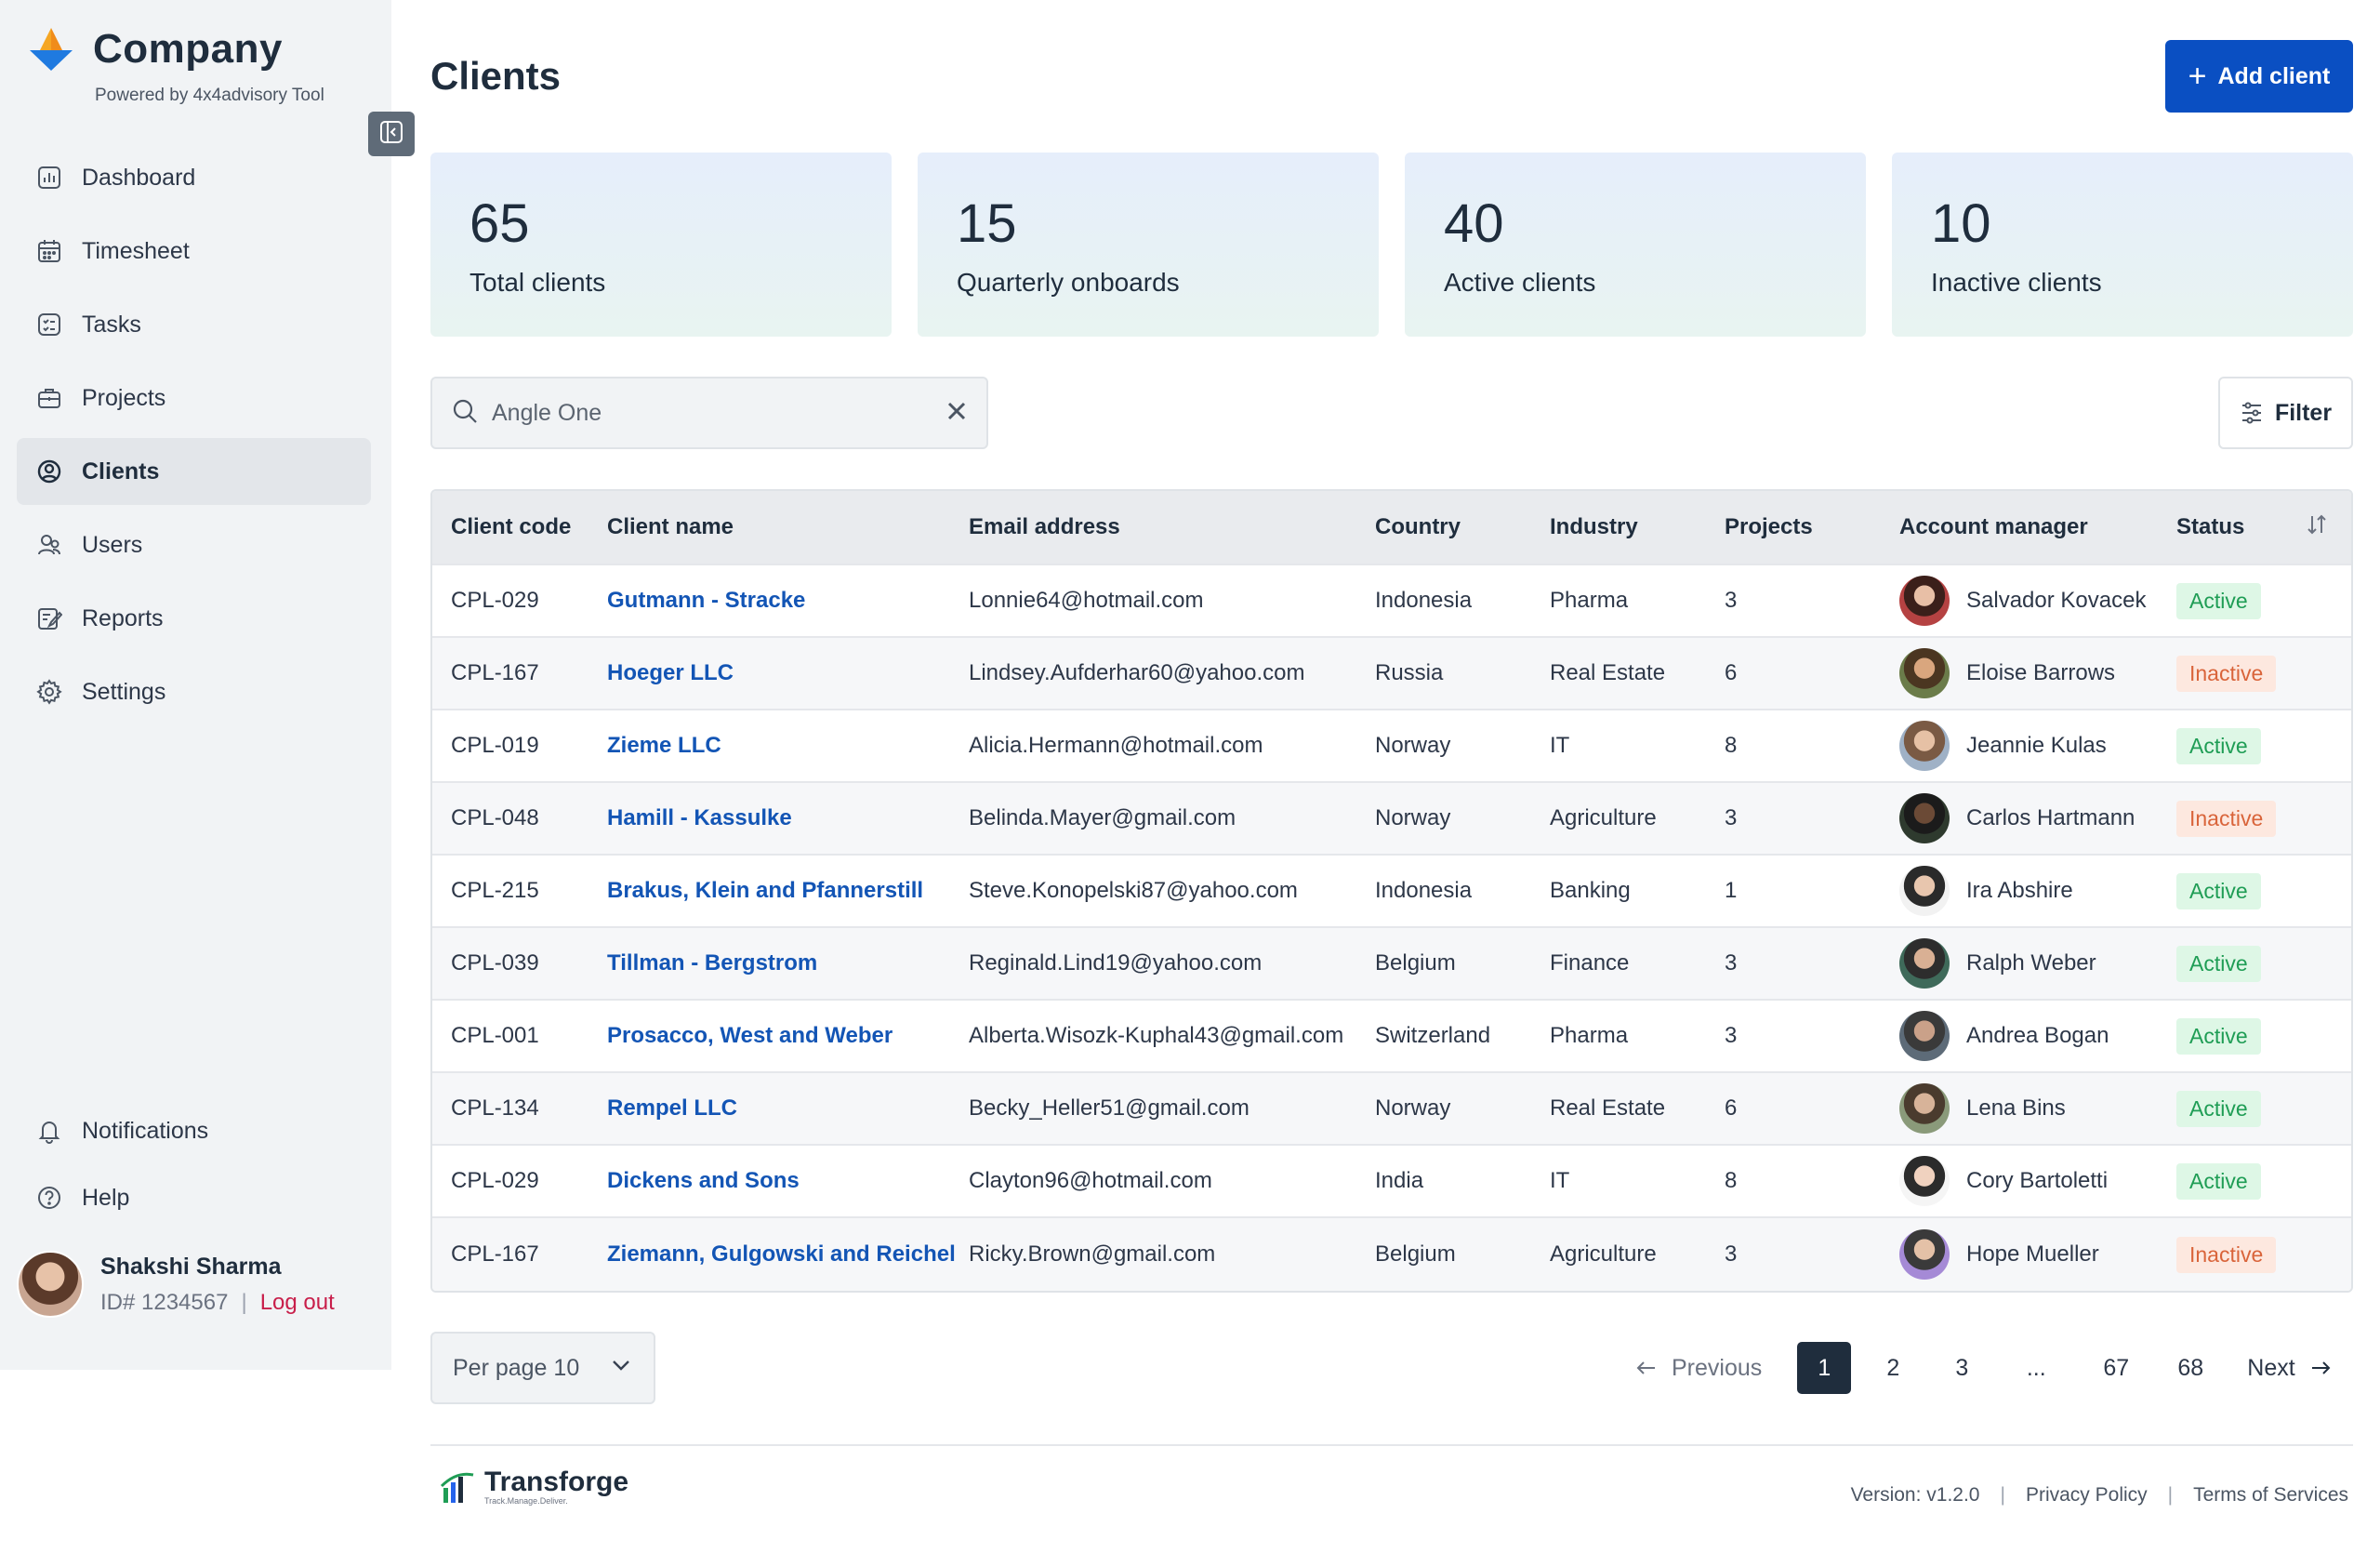  What do you see at coordinates (670, 526) in the screenshot?
I see `column-header-name: Client name` at bounding box center [670, 526].